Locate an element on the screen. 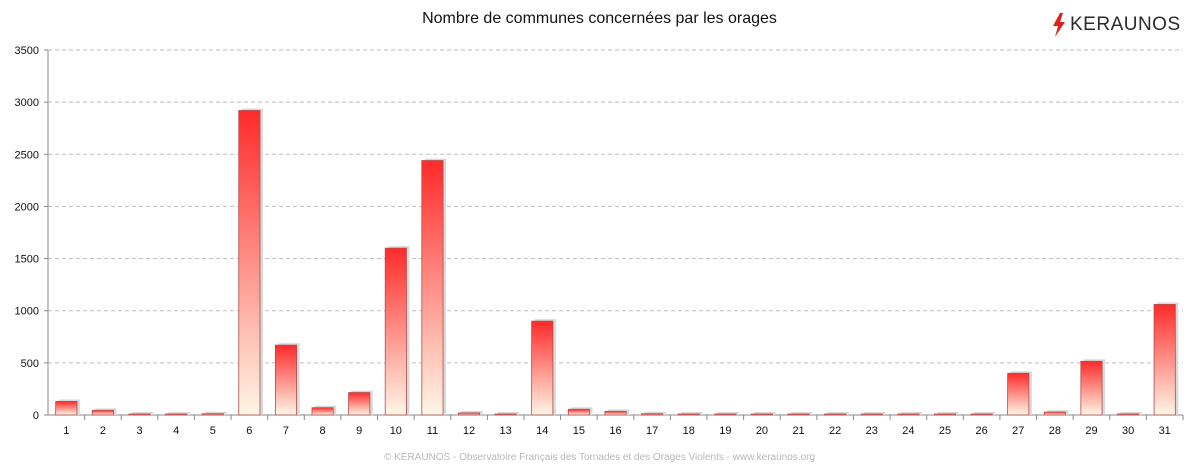 This screenshot has height=472, width=1199. x-tick-label: 25 is located at coordinates (945, 431).